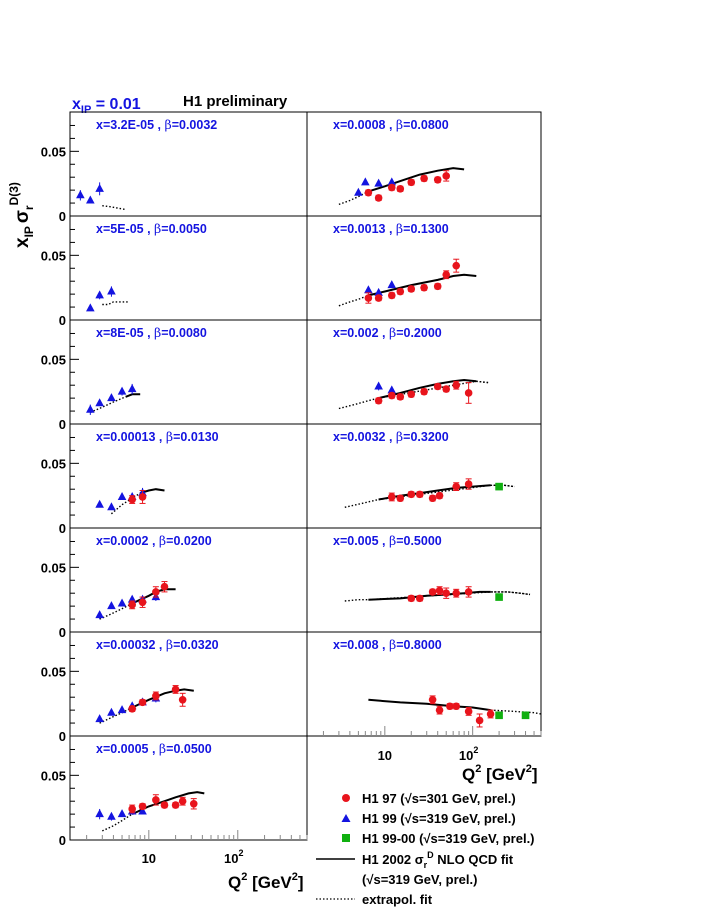 Image resolution: width=706 pixels, height=913 pixels. I want to click on chart-title: H1 preliminary, so click(235, 101).